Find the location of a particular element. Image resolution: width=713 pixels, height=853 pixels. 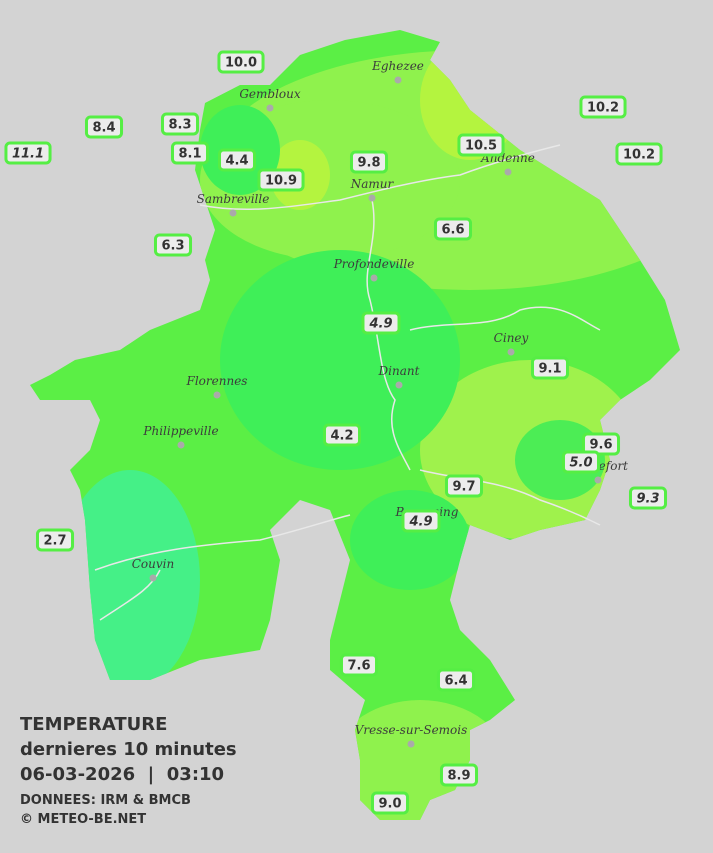

station-value: 7.6 is located at coordinates (358, 666).